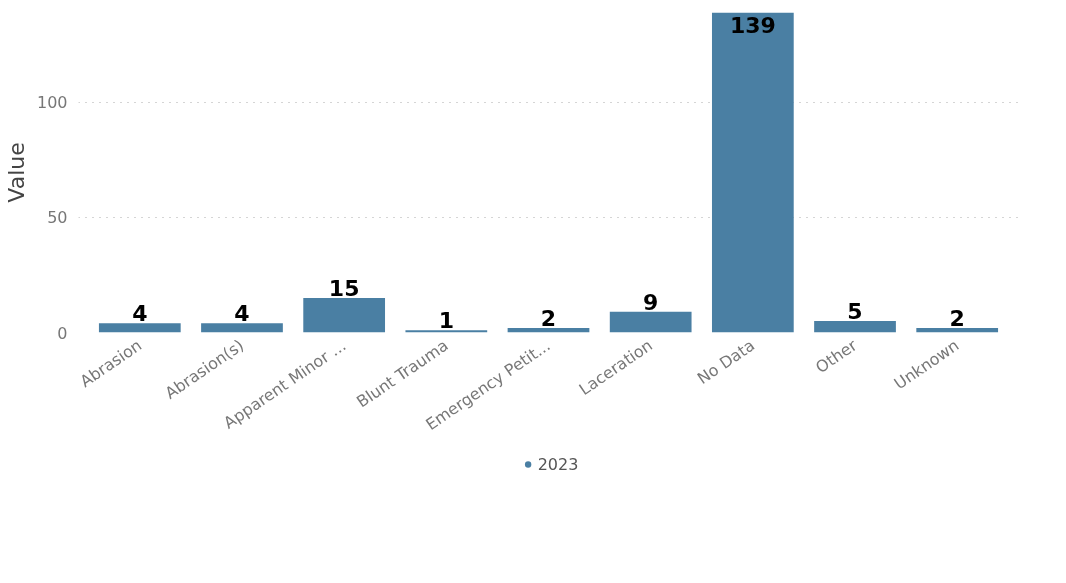 This screenshot has height=583, width=1066. Describe the element at coordinates (57, 218) in the screenshot. I see `y-tick-label: 50` at that location.